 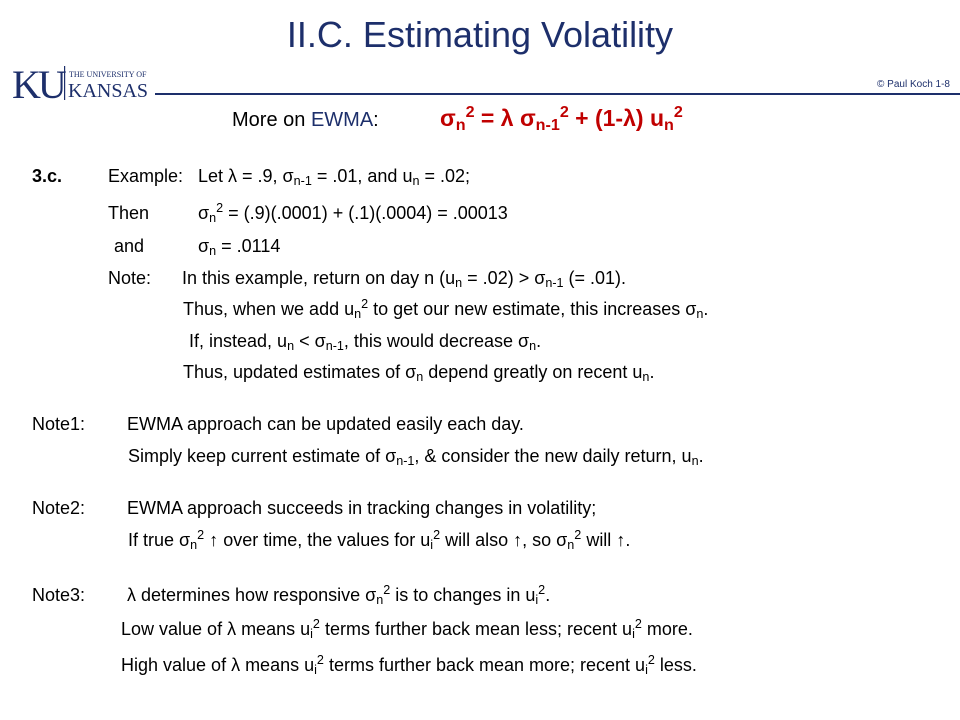 I want to click on example-number: 3.c., so click(x=47, y=176).